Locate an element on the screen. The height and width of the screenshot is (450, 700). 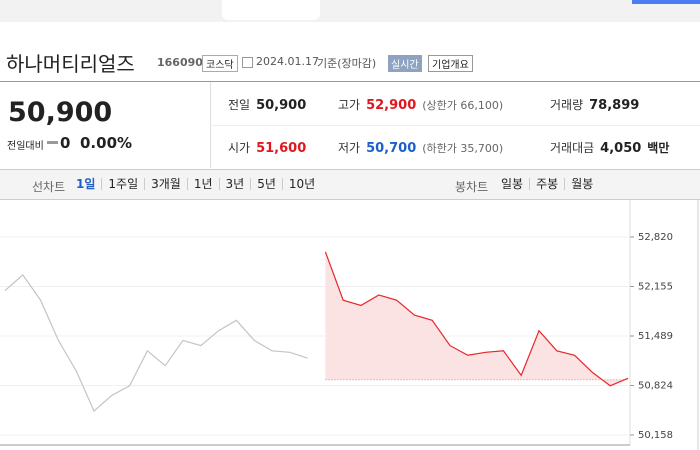
period-tab: 월봉 is located at coordinates (581, 184).